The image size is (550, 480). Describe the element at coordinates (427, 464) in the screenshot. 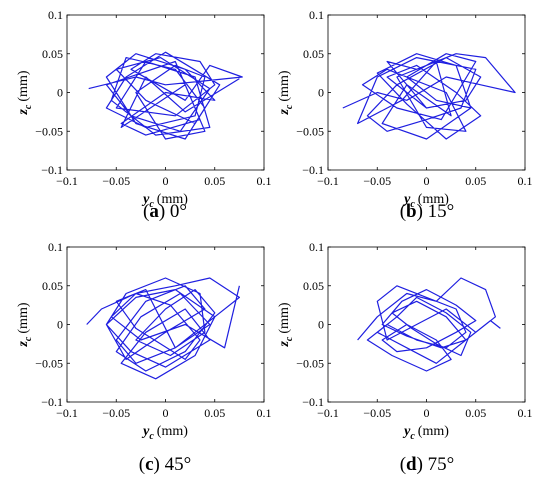

I see `panel-caption: (d) 75°` at that location.